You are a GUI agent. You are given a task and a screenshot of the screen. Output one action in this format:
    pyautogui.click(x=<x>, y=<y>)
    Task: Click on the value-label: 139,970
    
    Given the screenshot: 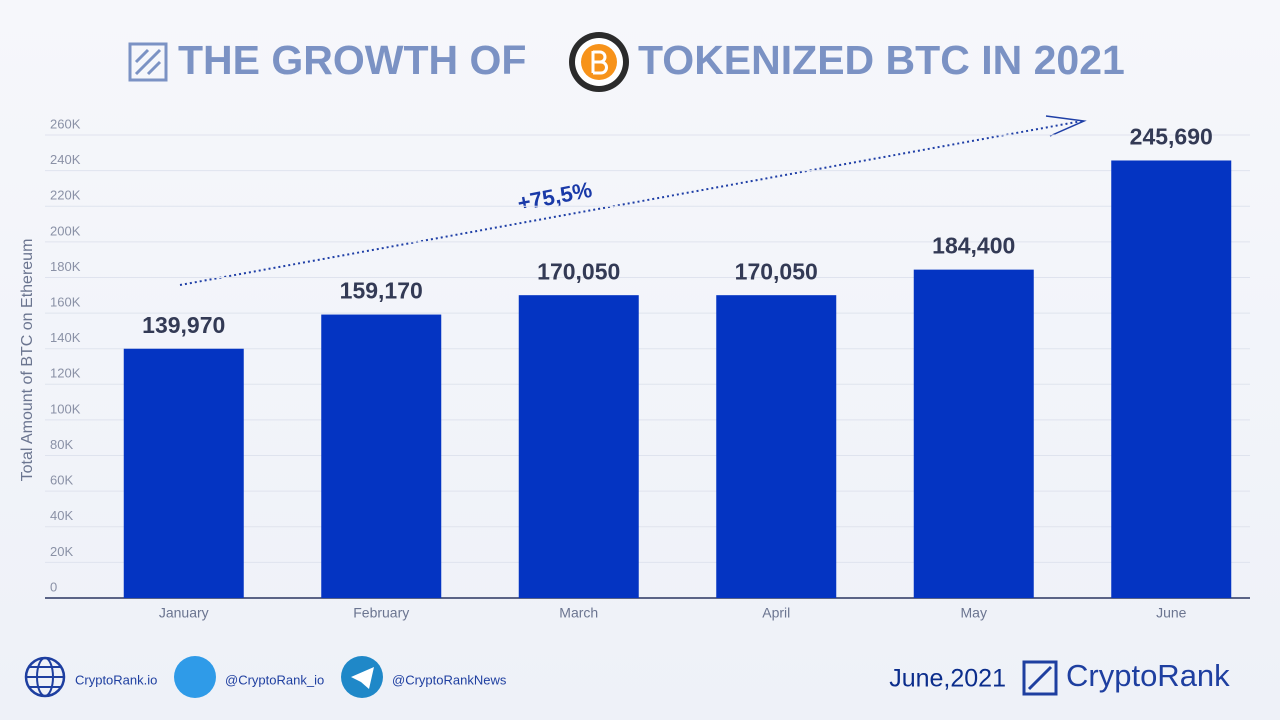 What is the action you would take?
    pyautogui.click(x=183, y=325)
    